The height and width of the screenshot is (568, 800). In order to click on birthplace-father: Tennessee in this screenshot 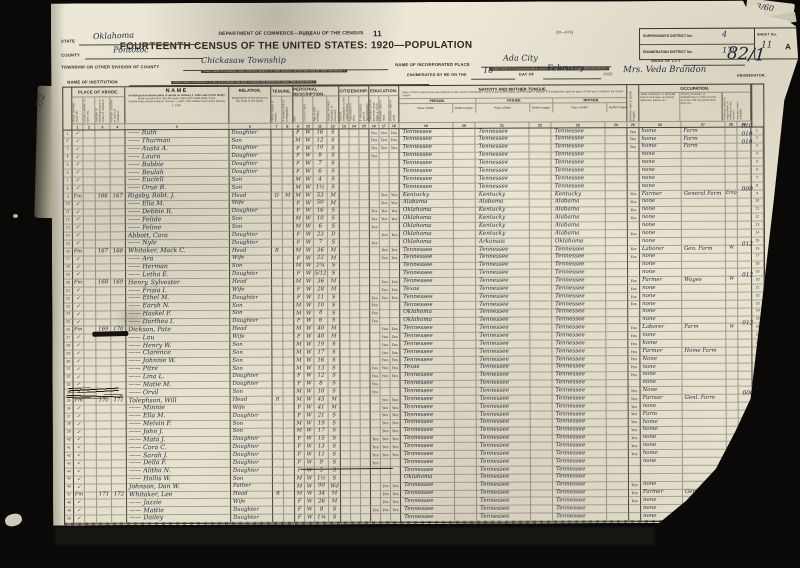, I will do `click(503, 290)`.